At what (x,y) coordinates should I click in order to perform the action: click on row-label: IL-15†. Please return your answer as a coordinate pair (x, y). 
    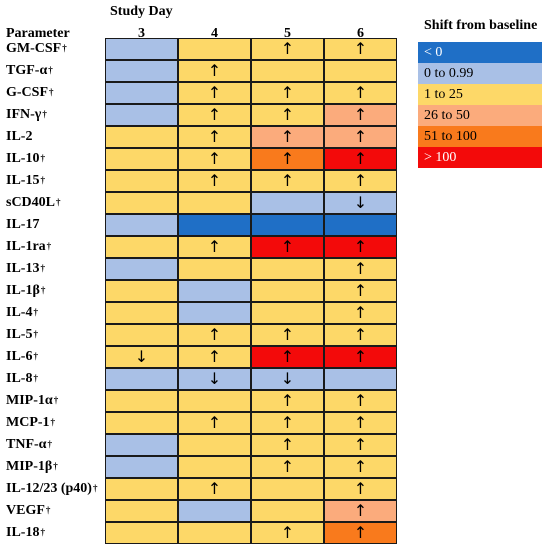
    Looking at the image, I should click on (25, 180).